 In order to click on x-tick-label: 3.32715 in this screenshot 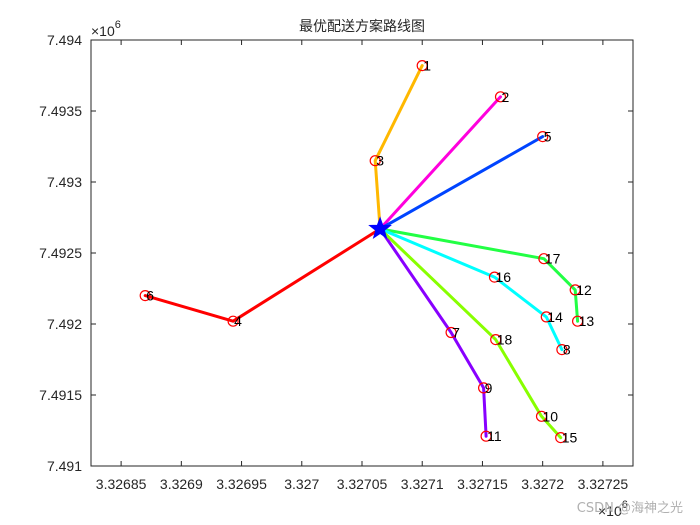, I will do `click(482, 484)`.